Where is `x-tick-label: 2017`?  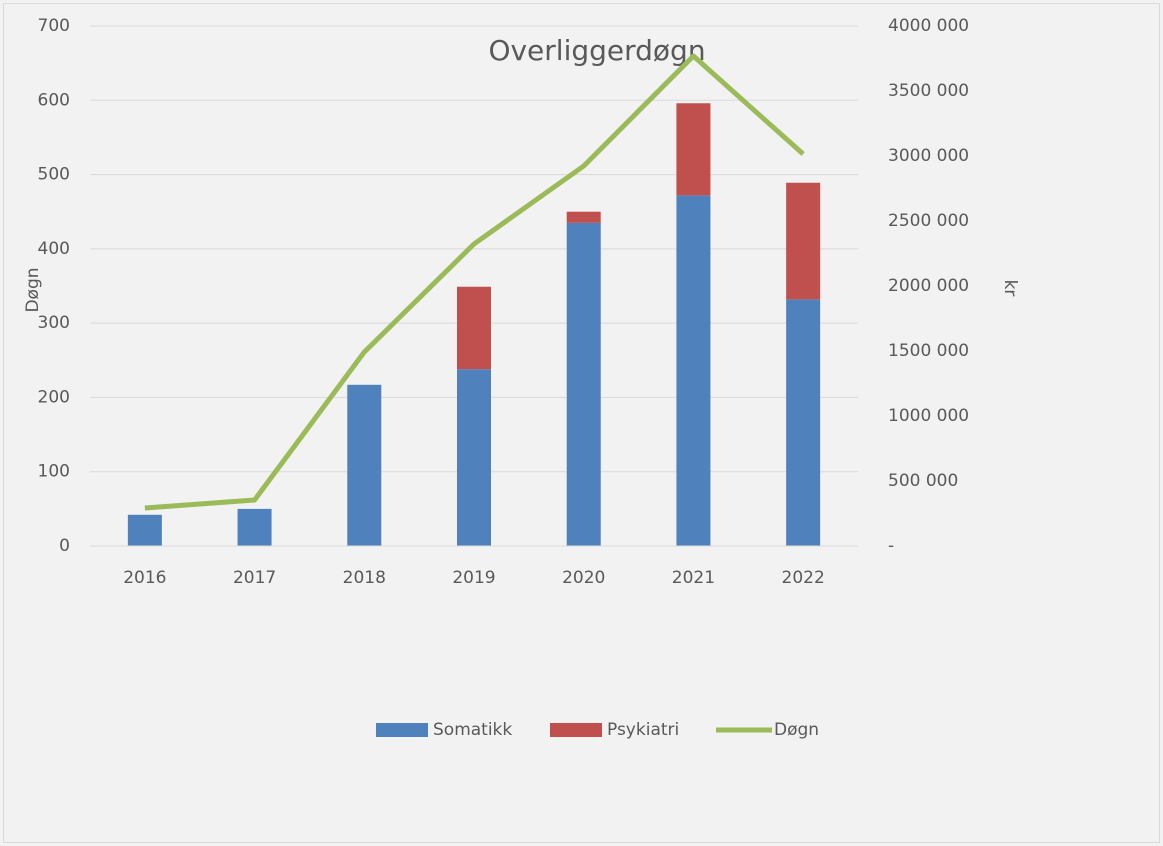 x-tick-label: 2017 is located at coordinates (254, 578).